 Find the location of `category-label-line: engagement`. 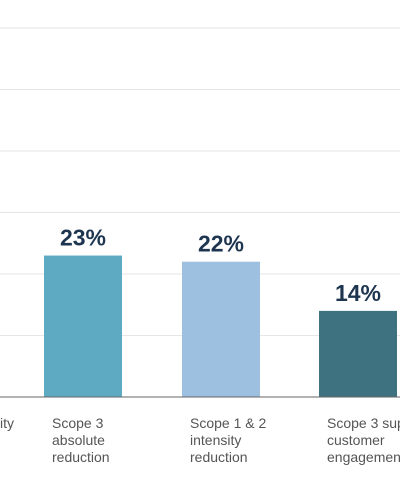

category-label-line: engagement is located at coordinates (363, 457).